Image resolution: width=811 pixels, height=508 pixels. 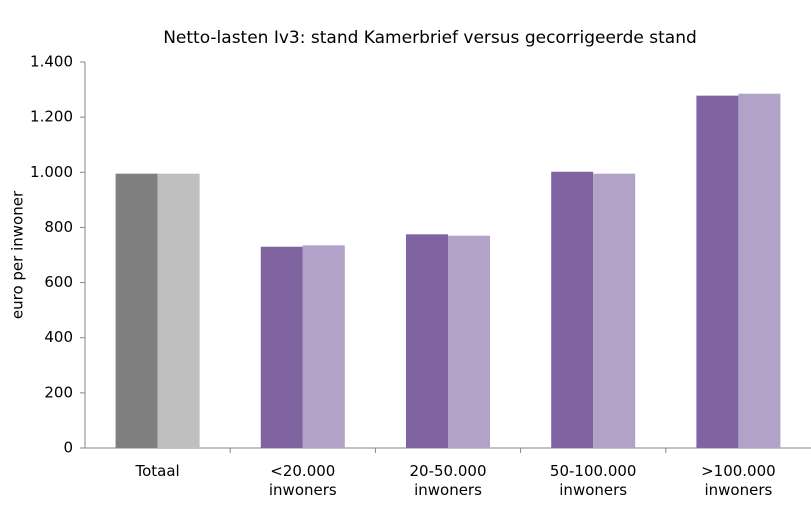 What do you see at coordinates (58, 337) in the screenshot?
I see `y-tick-label: 400` at bounding box center [58, 337].